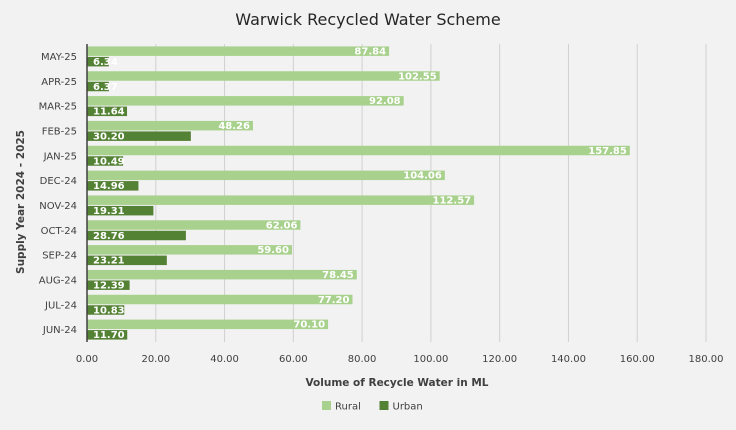  I want to click on y-tick-label: APR-25, so click(59, 82).